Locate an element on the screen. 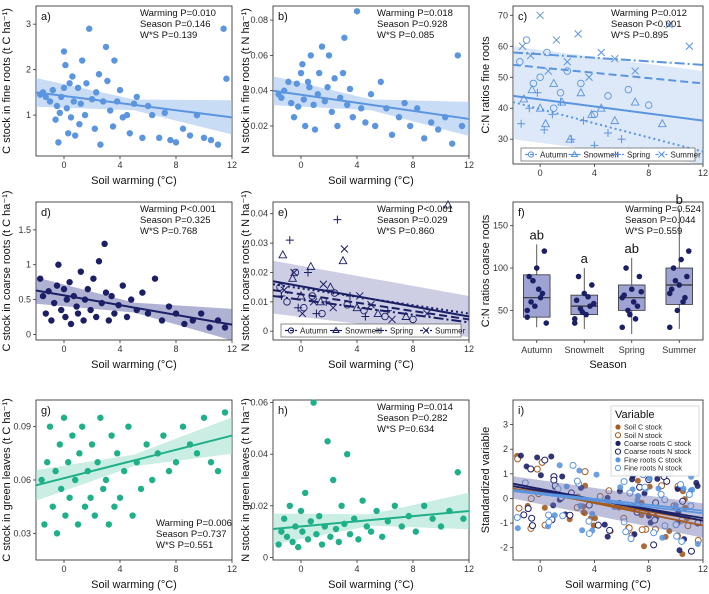 The image size is (709, 594). stat-line: W*S P=0.551 is located at coordinates (184, 545).